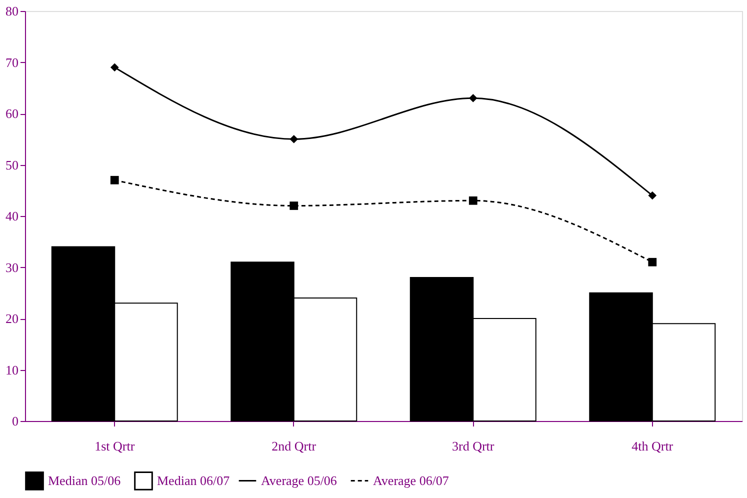 Image resolution: width=747 pixels, height=498 pixels. I want to click on x-tick-label: 4th Qrtr, so click(653, 446).